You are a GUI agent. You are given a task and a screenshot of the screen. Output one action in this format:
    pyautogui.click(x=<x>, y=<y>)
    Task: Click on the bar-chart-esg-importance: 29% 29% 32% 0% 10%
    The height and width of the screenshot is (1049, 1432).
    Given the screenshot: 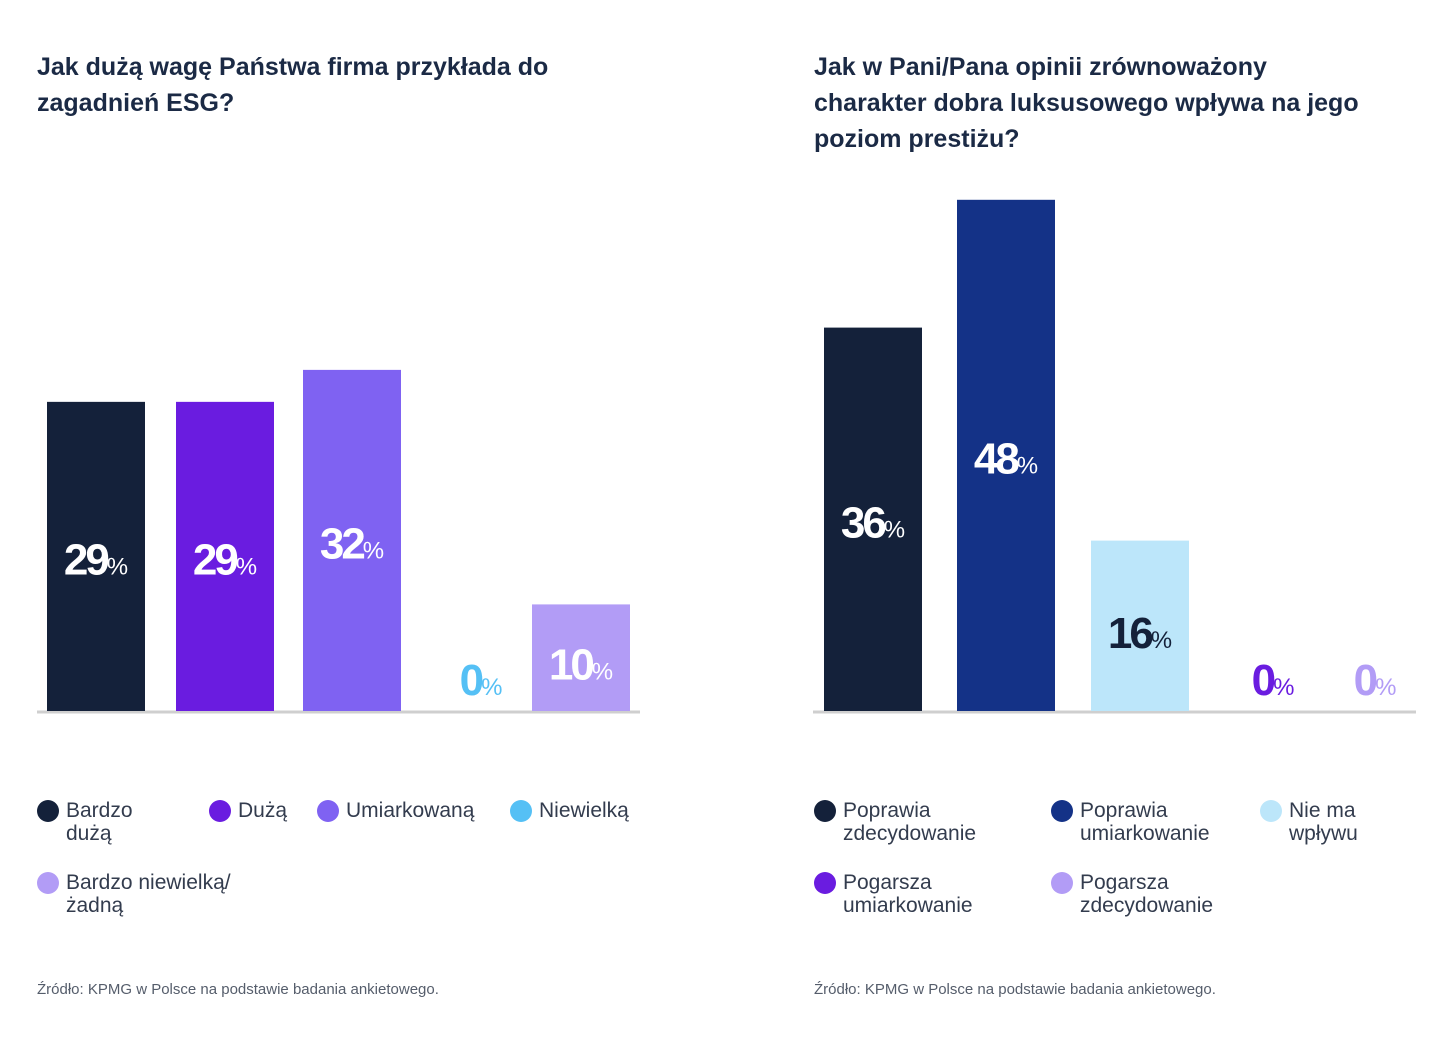 What is the action you would take?
    pyautogui.click(x=338, y=541)
    